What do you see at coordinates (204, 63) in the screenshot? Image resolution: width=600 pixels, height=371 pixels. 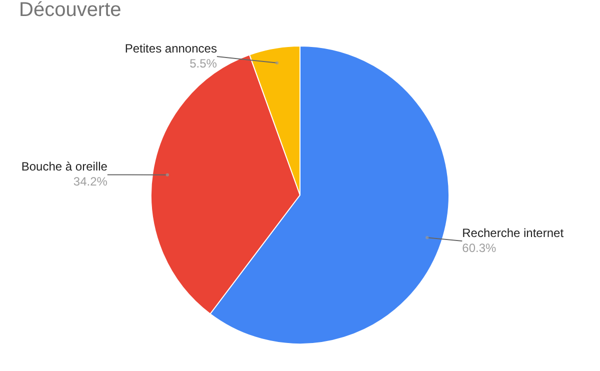 I see `data-label: 5.5%` at bounding box center [204, 63].